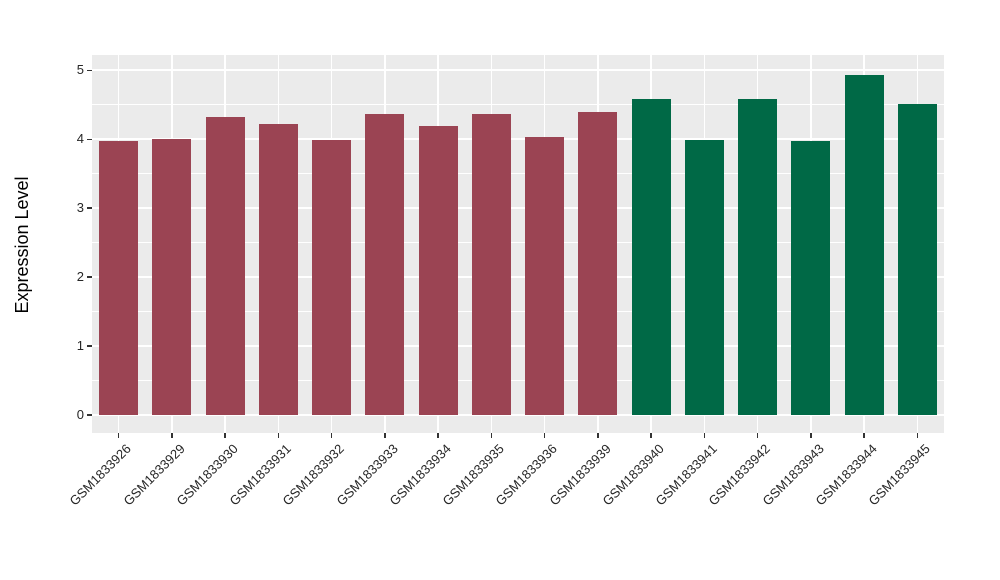  What do you see at coordinates (80, 139) in the screenshot?
I see `y-tick-label: 4` at bounding box center [80, 139].